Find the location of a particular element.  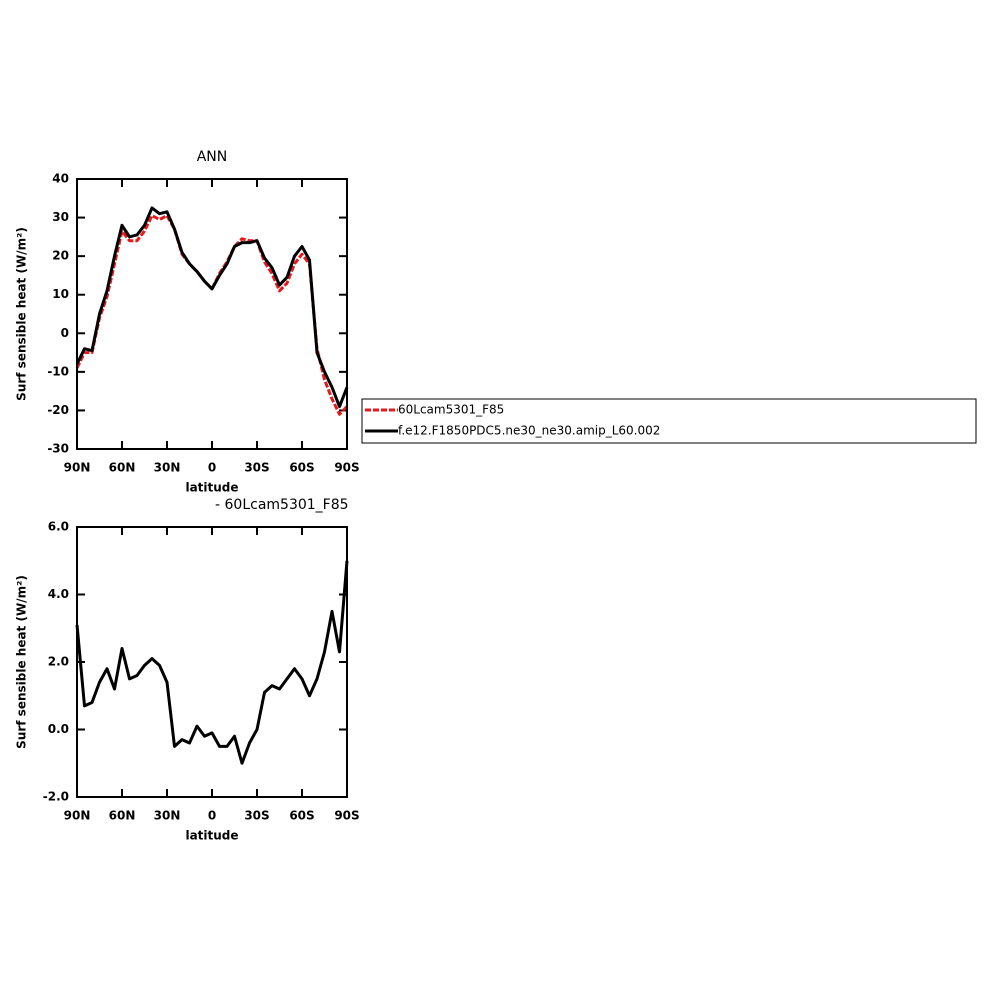

y-tick-label: -2.0 is located at coordinates (56, 797).